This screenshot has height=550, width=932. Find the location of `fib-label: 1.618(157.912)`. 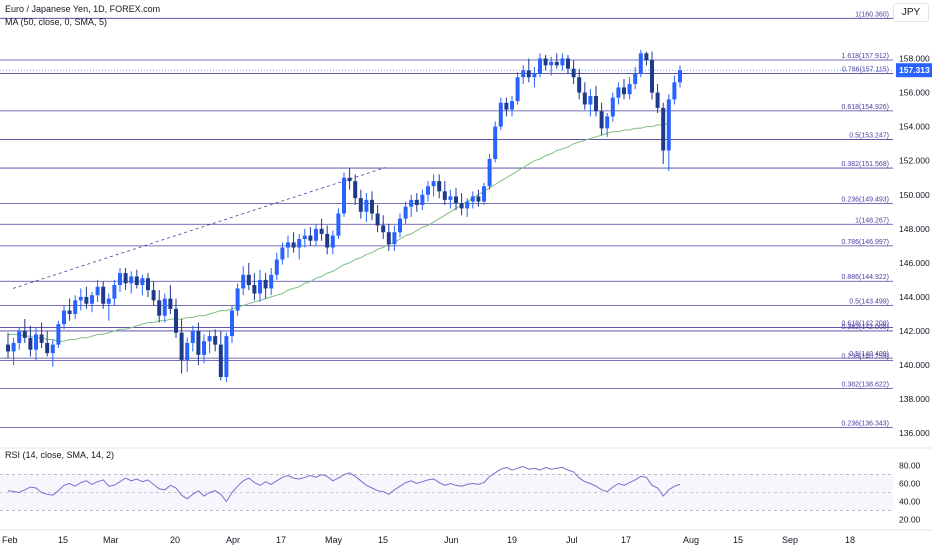

fib-label: 1.618(157.912) is located at coordinates (865, 56).